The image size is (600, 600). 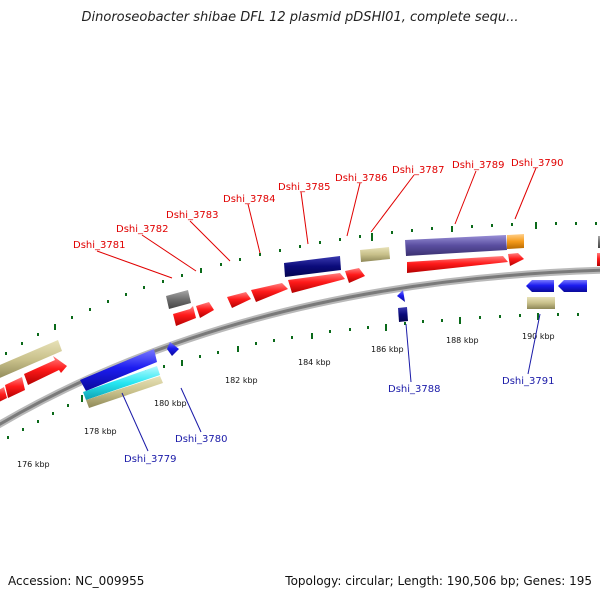 I want to click on gene-label-dshi-3785: Dshi_3785, so click(x=304, y=187).